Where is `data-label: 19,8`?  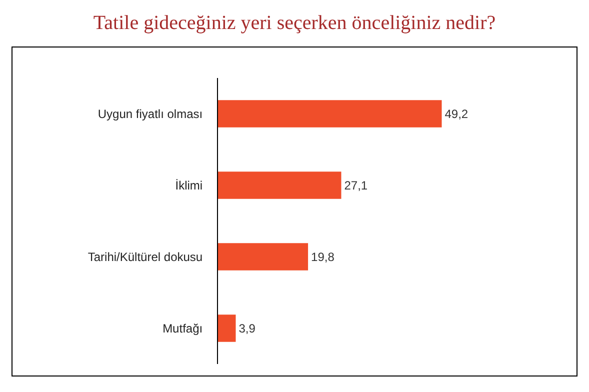
data-label: 19,8 is located at coordinates (323, 257).